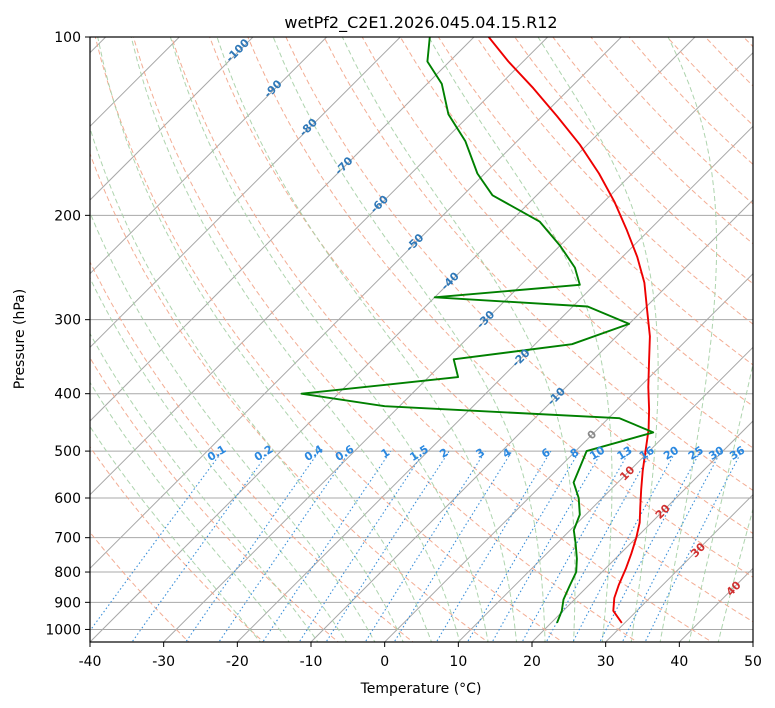  What do you see at coordinates (480, 453) in the screenshot?
I see `mixing-ratio-label: 3` at bounding box center [480, 453].